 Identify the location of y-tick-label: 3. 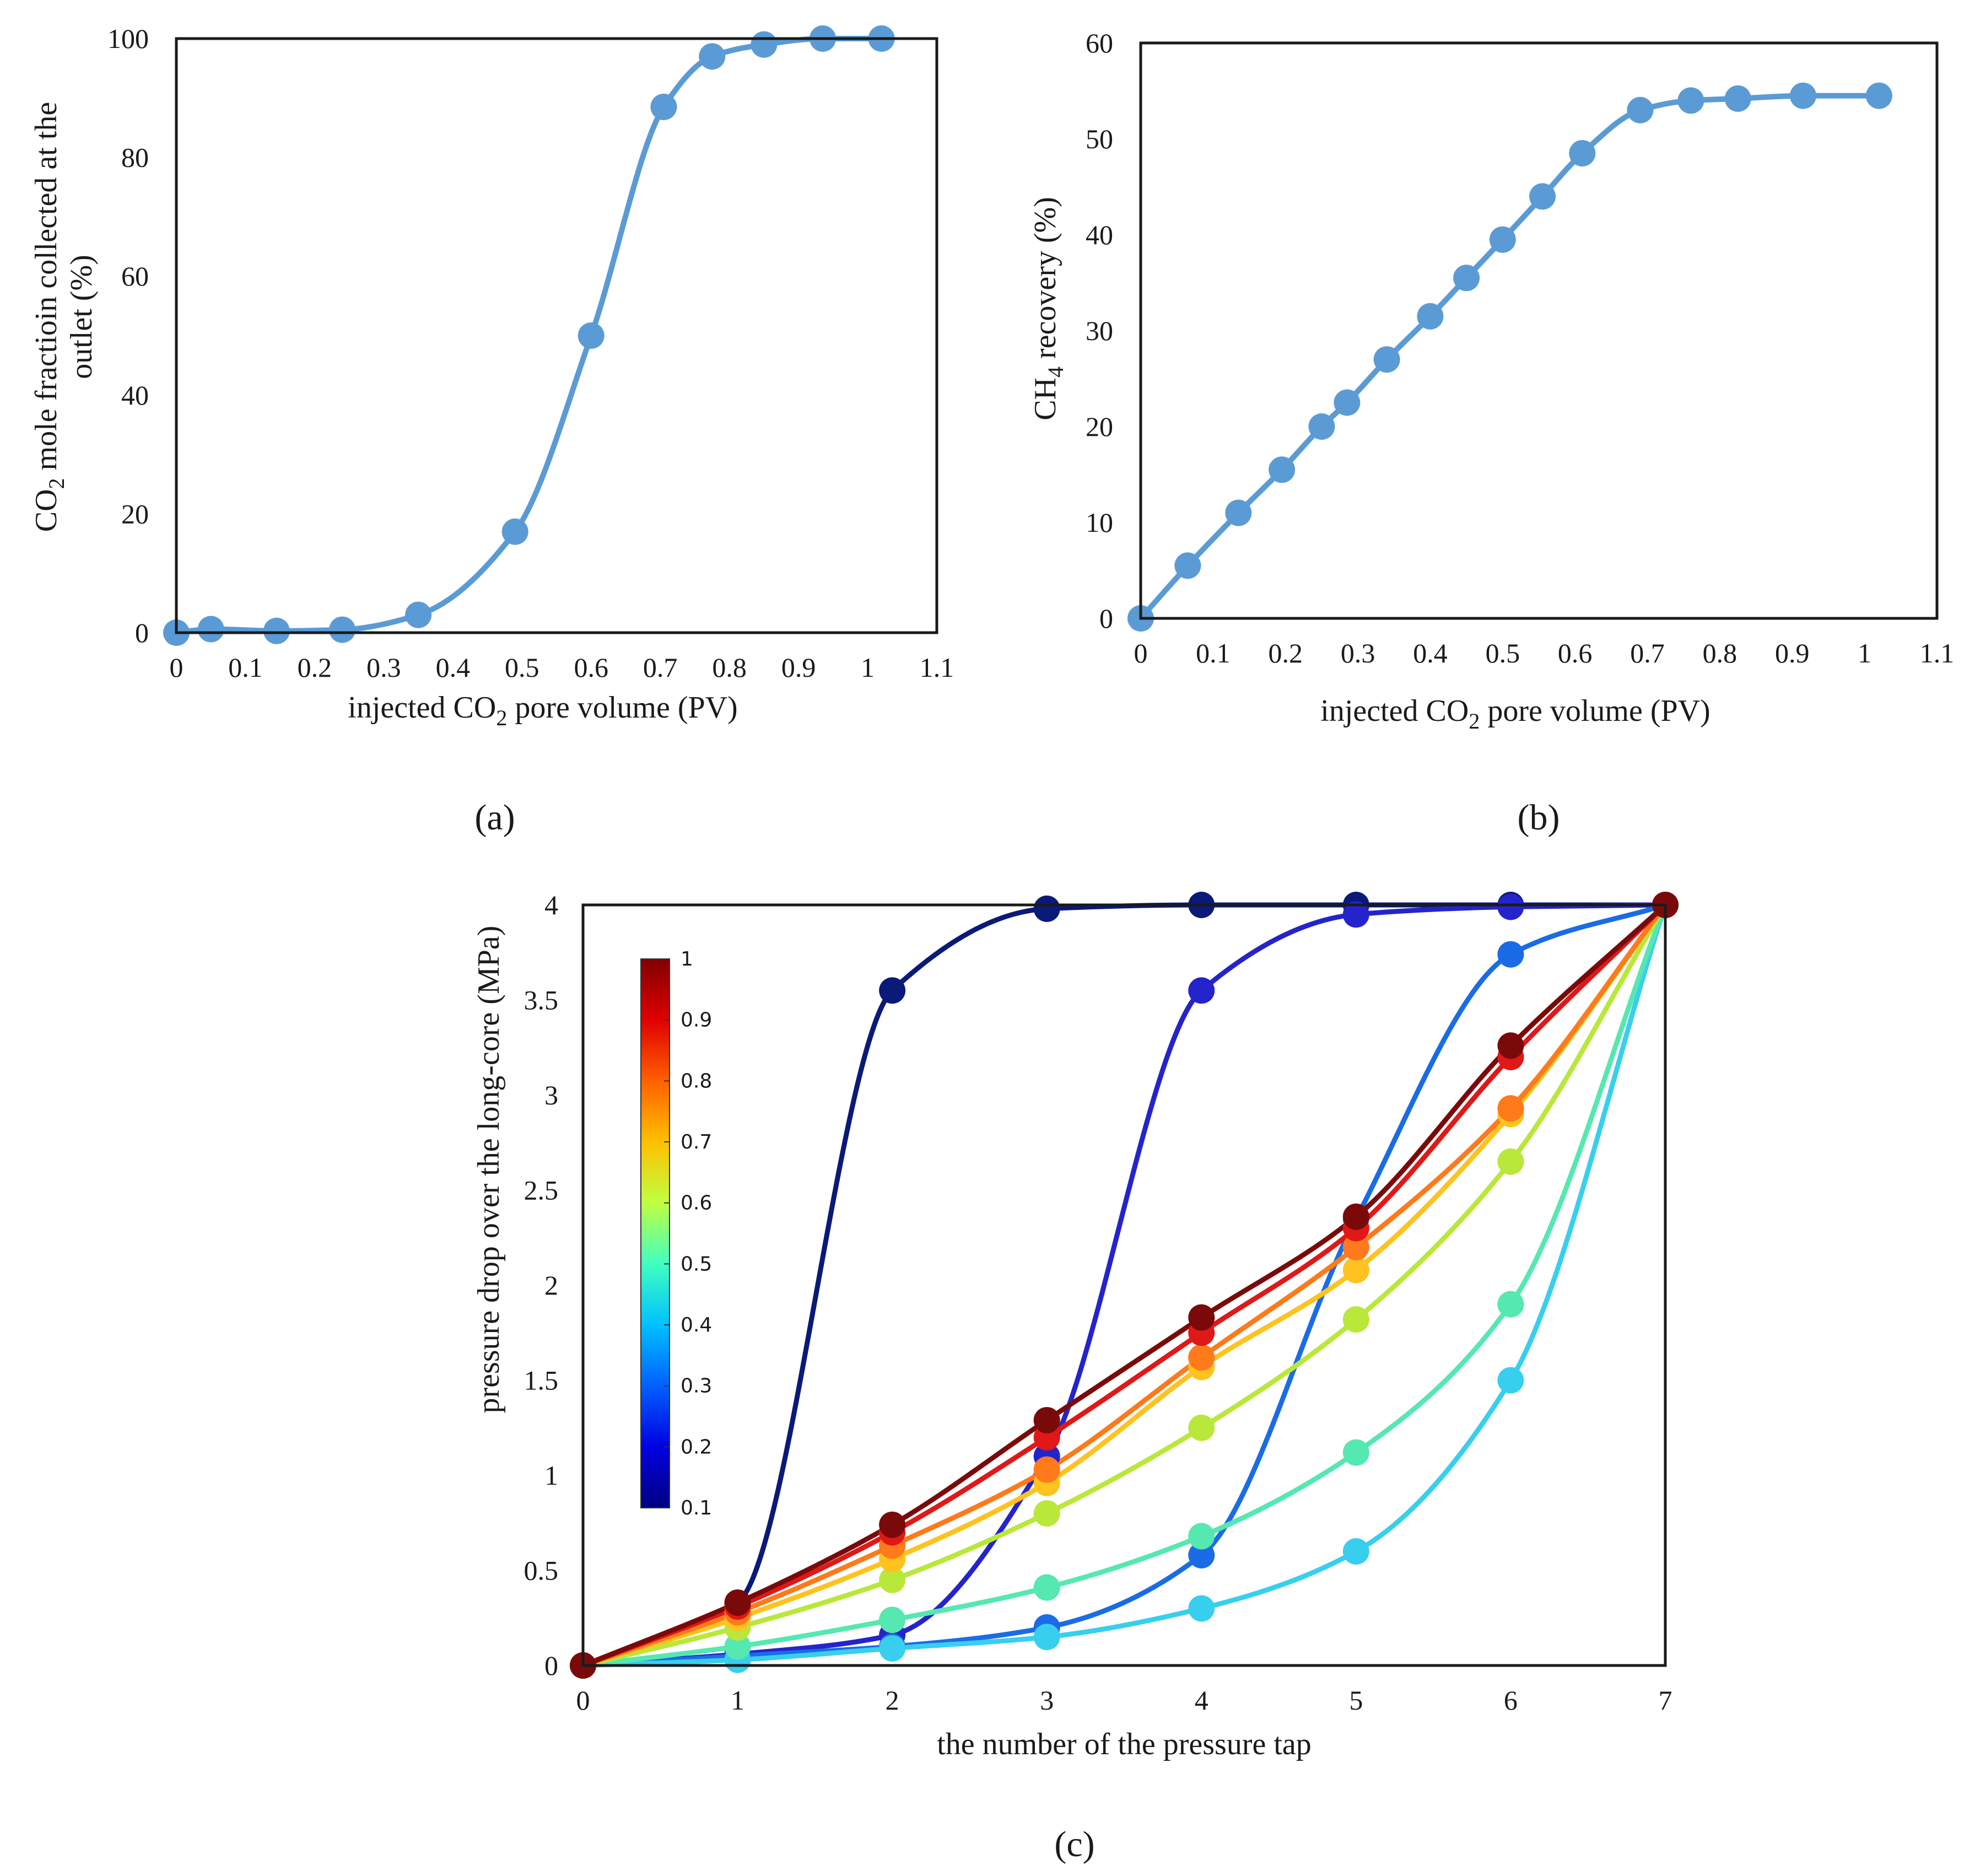
(551, 1095).